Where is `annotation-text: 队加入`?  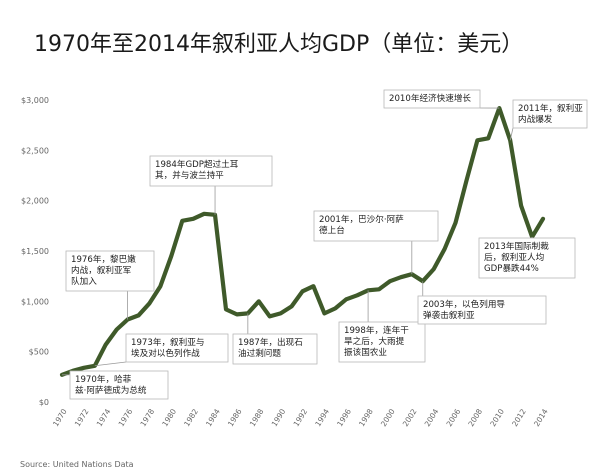
annotation-text: 队加入 is located at coordinates (84, 281).